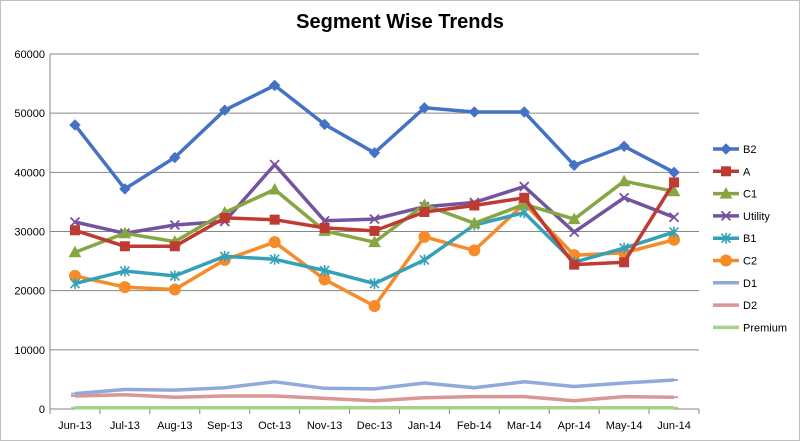 The image size is (800, 441). I want to click on legend-marker-b2, so click(726, 149).